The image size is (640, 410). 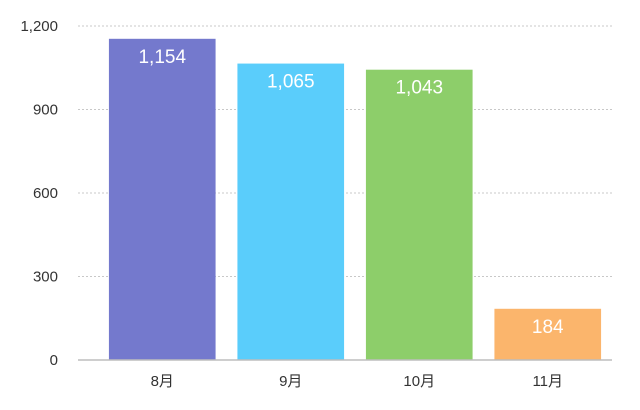 What do you see at coordinates (419, 88) in the screenshot?
I see `bar-value-label: 1,043` at bounding box center [419, 88].